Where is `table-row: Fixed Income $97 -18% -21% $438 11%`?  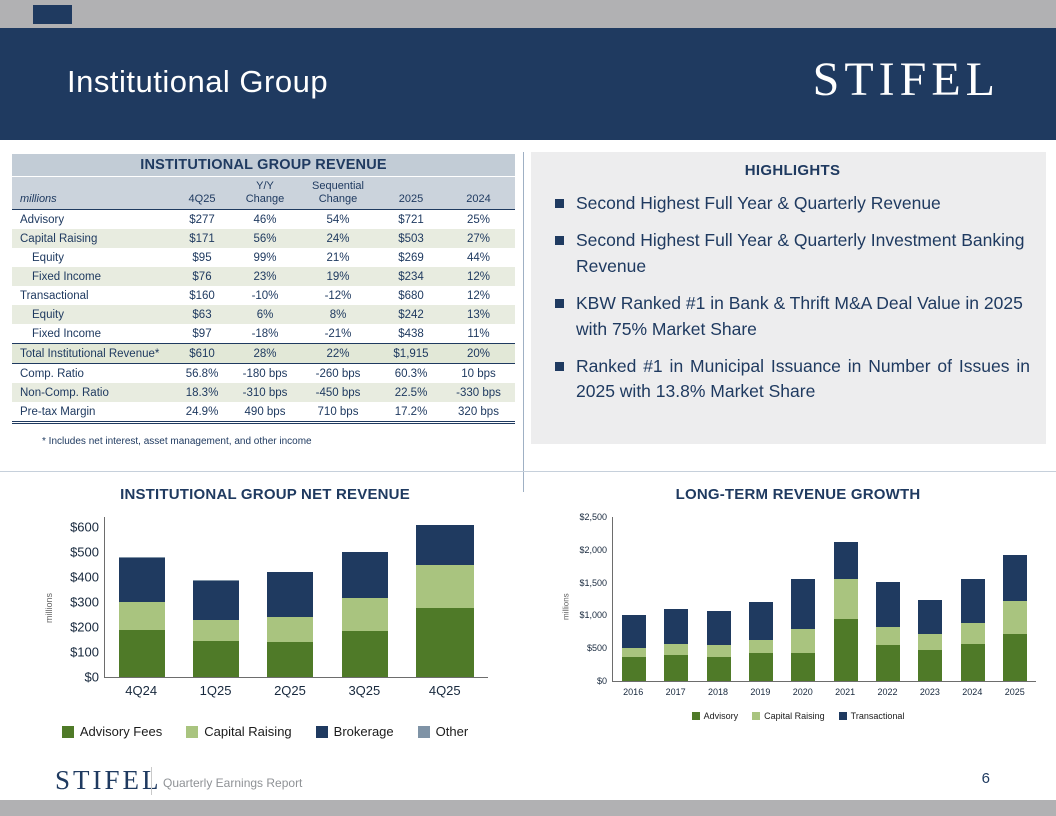 table-row: Fixed Income $97 -18% -21% $438 11% is located at coordinates (263, 334).